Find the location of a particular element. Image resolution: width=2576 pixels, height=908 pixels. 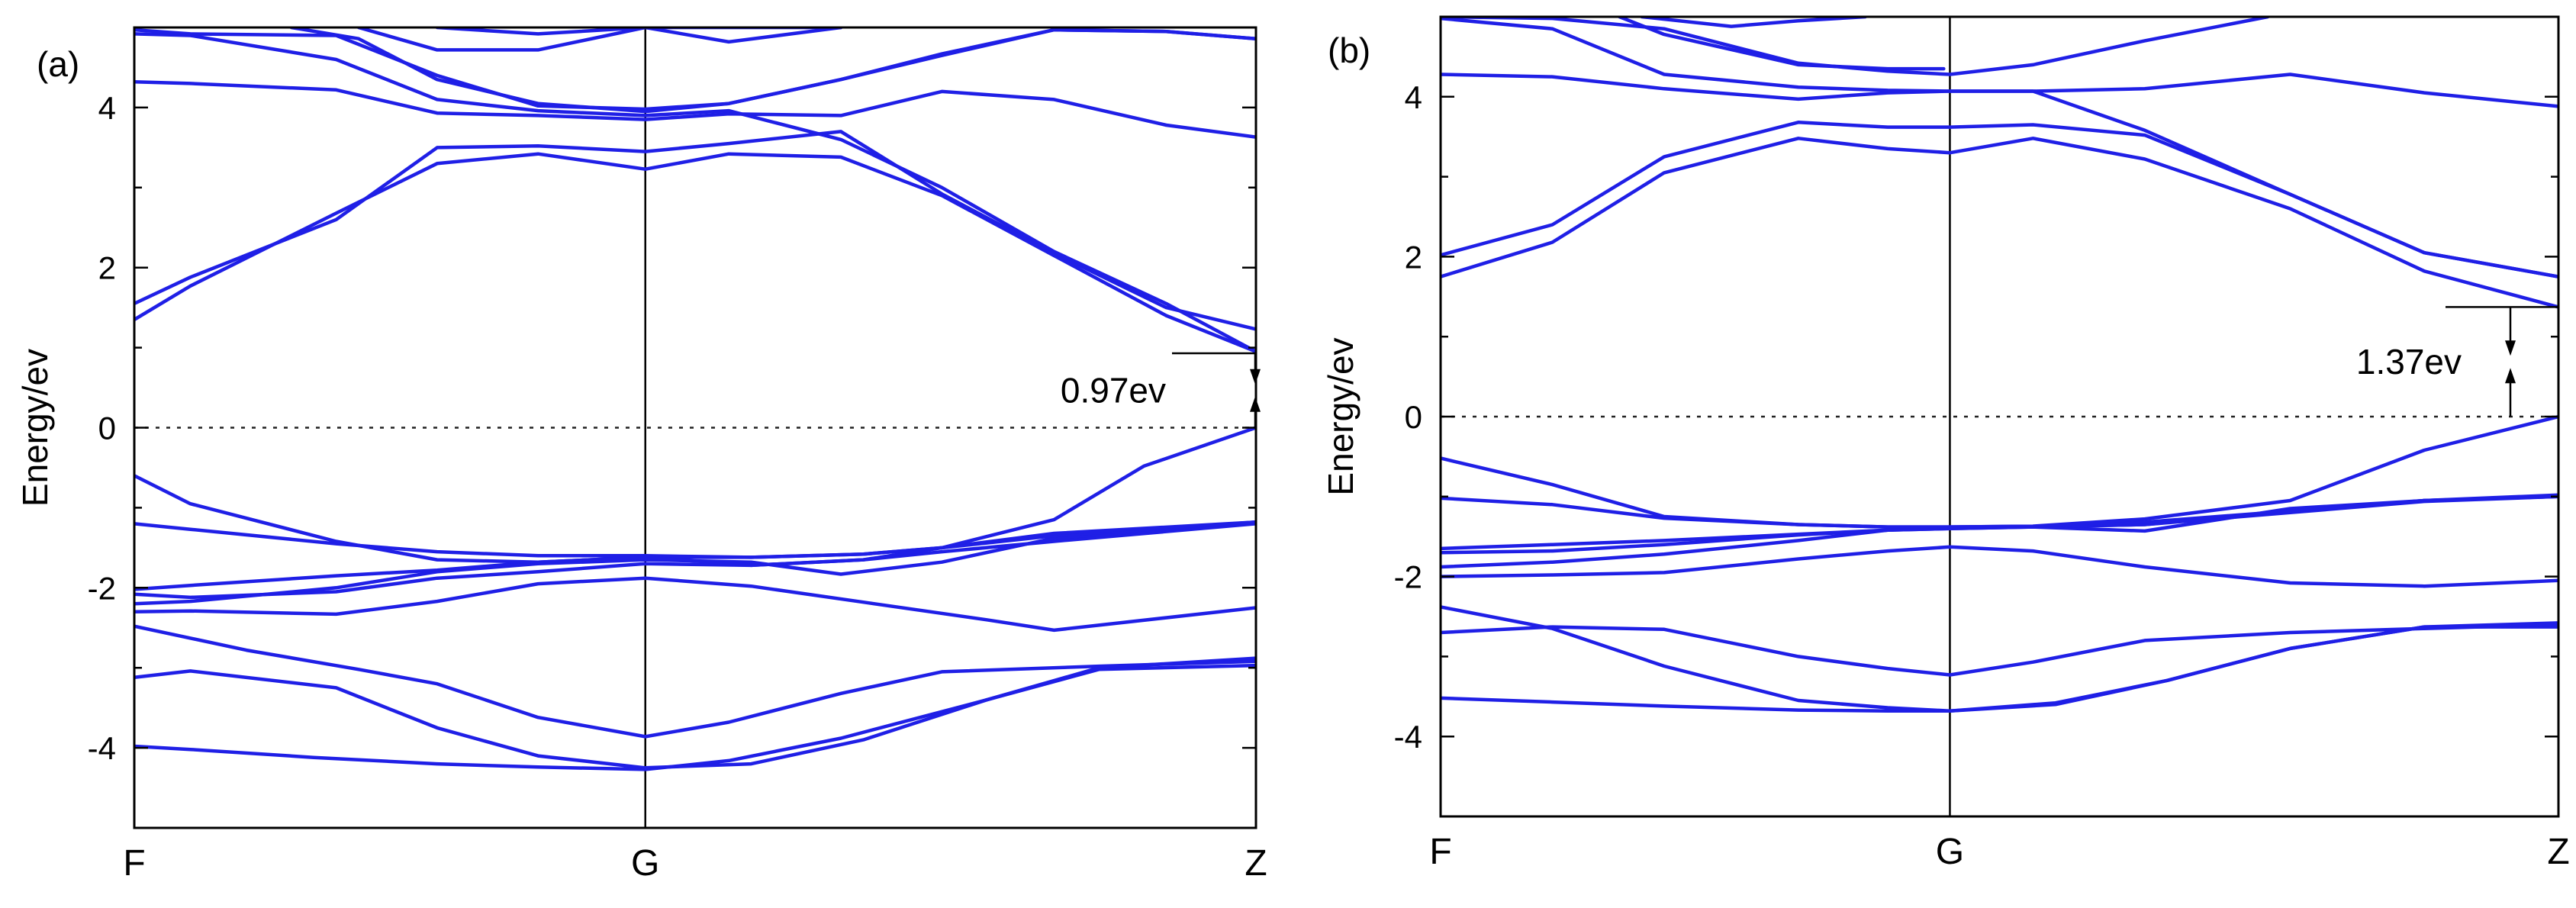

panel-label: (b) is located at coordinates (1349, 50).